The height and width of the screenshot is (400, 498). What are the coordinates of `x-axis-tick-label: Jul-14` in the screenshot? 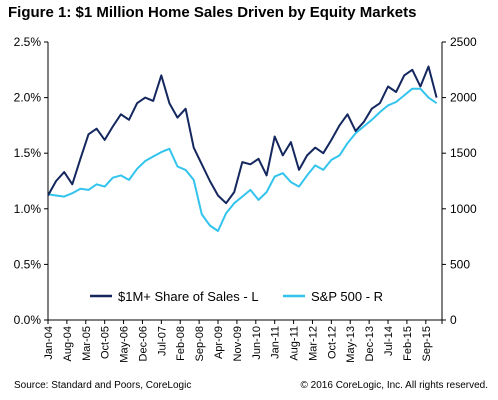 It's located at (389, 341).